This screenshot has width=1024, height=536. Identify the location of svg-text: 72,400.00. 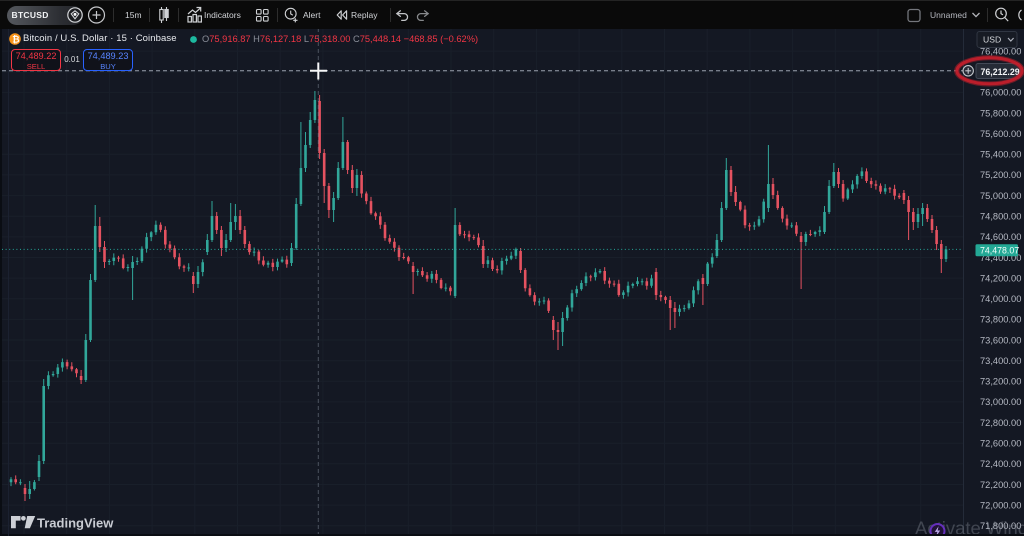
(1000, 464).